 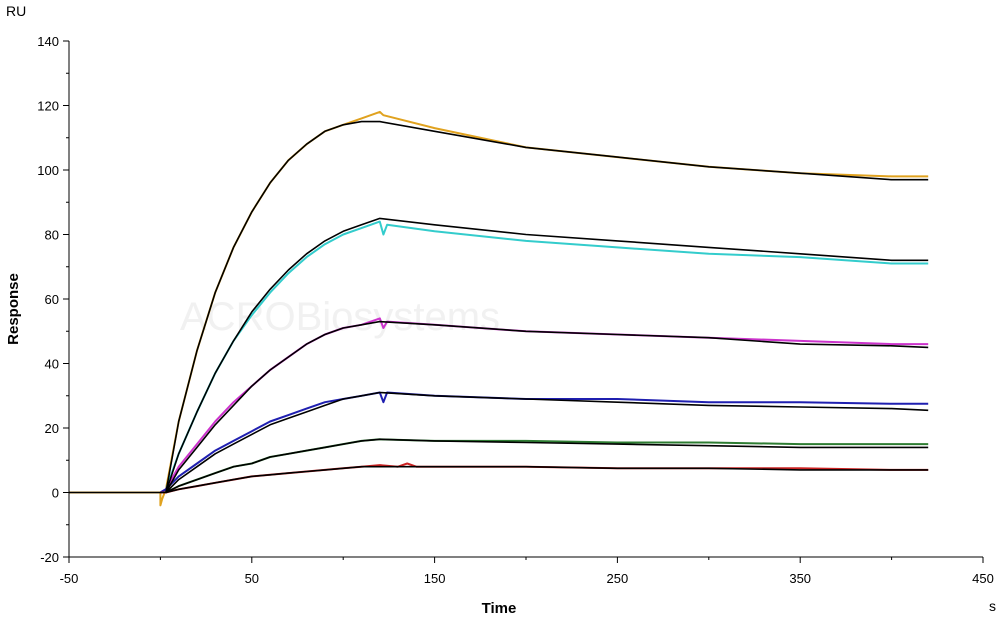 What do you see at coordinates (13, 309) in the screenshot?
I see `y-axis-title: Response` at bounding box center [13, 309].